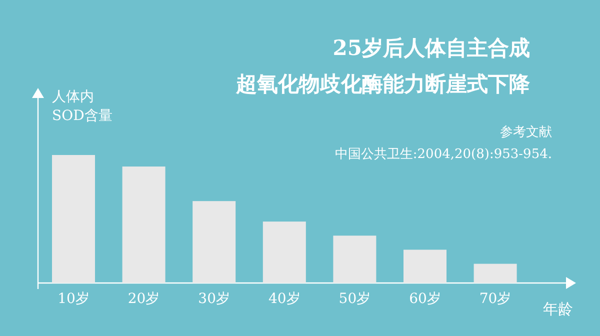 The width and height of the screenshot is (600, 336). I want to click on text: 参考文献, so click(526, 132).